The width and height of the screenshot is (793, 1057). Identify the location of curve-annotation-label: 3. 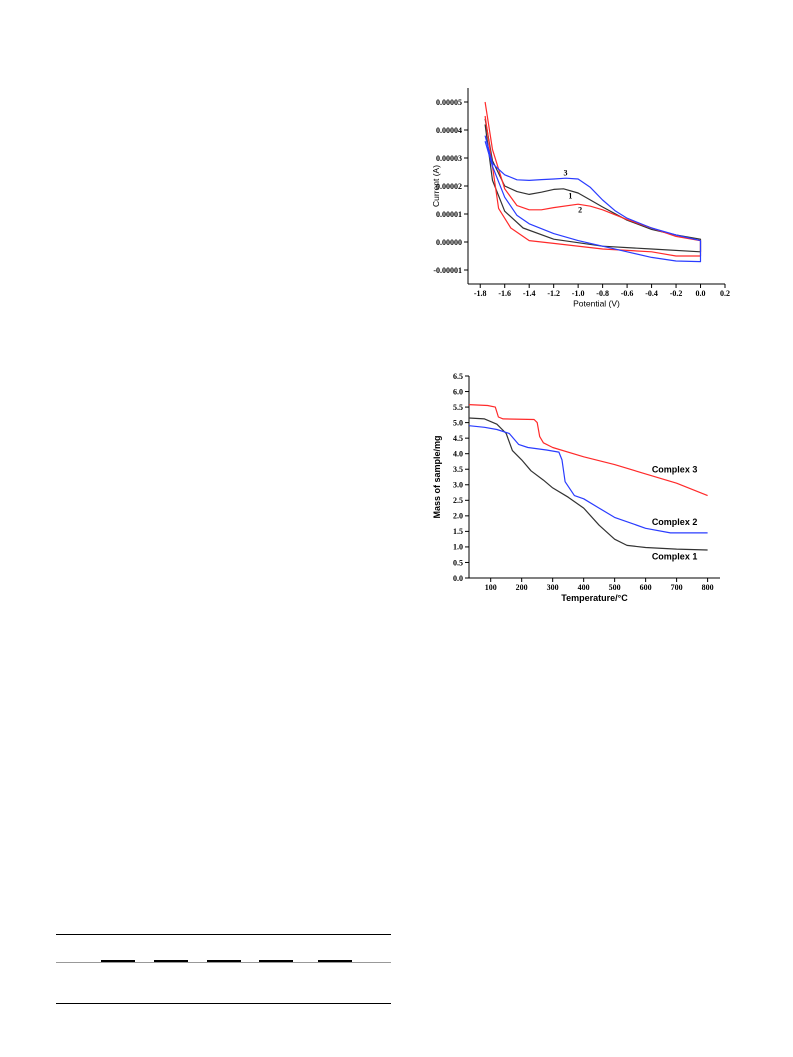
(565, 172).